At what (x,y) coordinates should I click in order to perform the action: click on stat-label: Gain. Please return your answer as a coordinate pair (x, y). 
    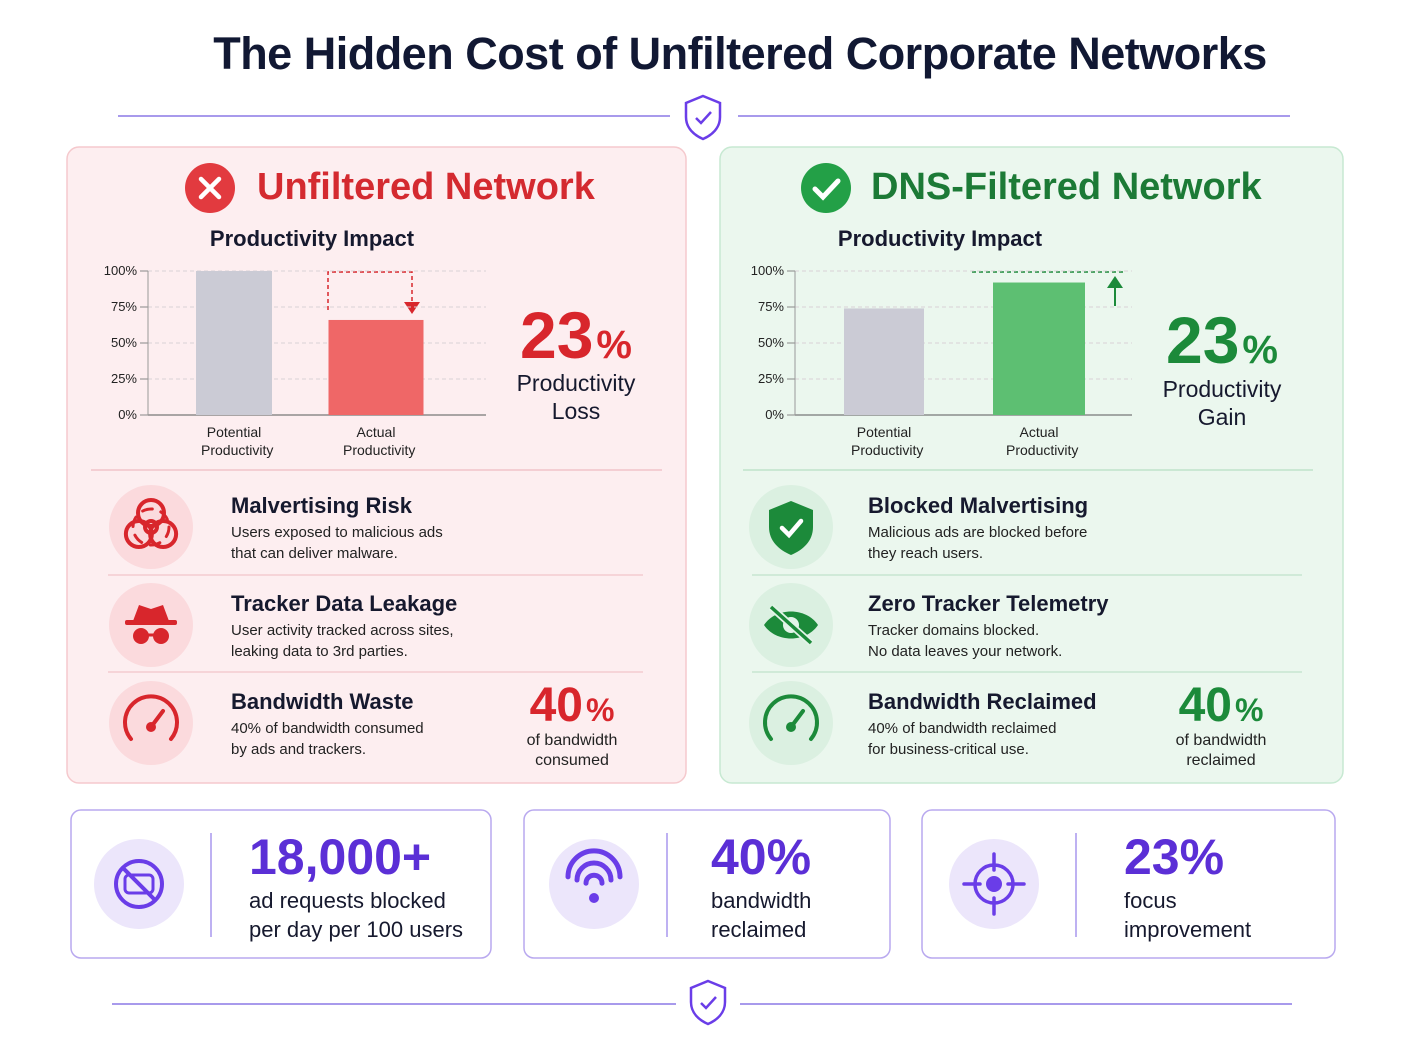
    Looking at the image, I should click on (1222, 417).